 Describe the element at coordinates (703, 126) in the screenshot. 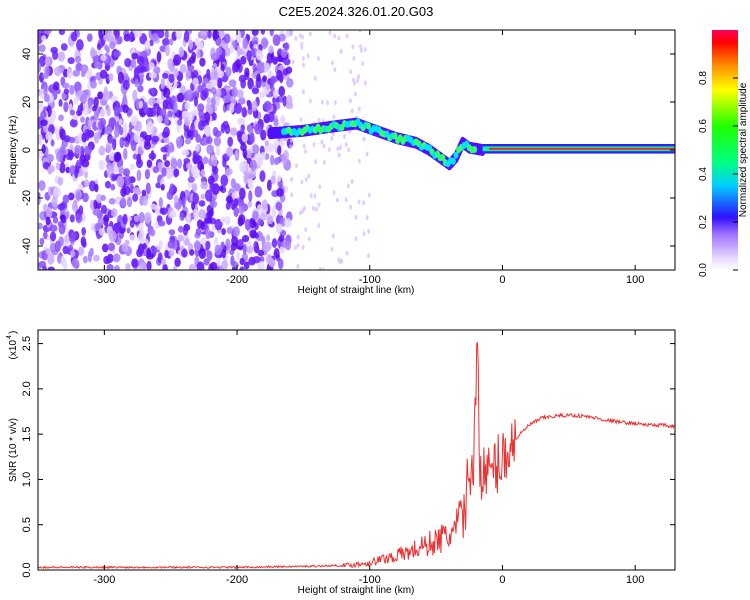

I see `colorbar-tick-label: 0.6` at that location.